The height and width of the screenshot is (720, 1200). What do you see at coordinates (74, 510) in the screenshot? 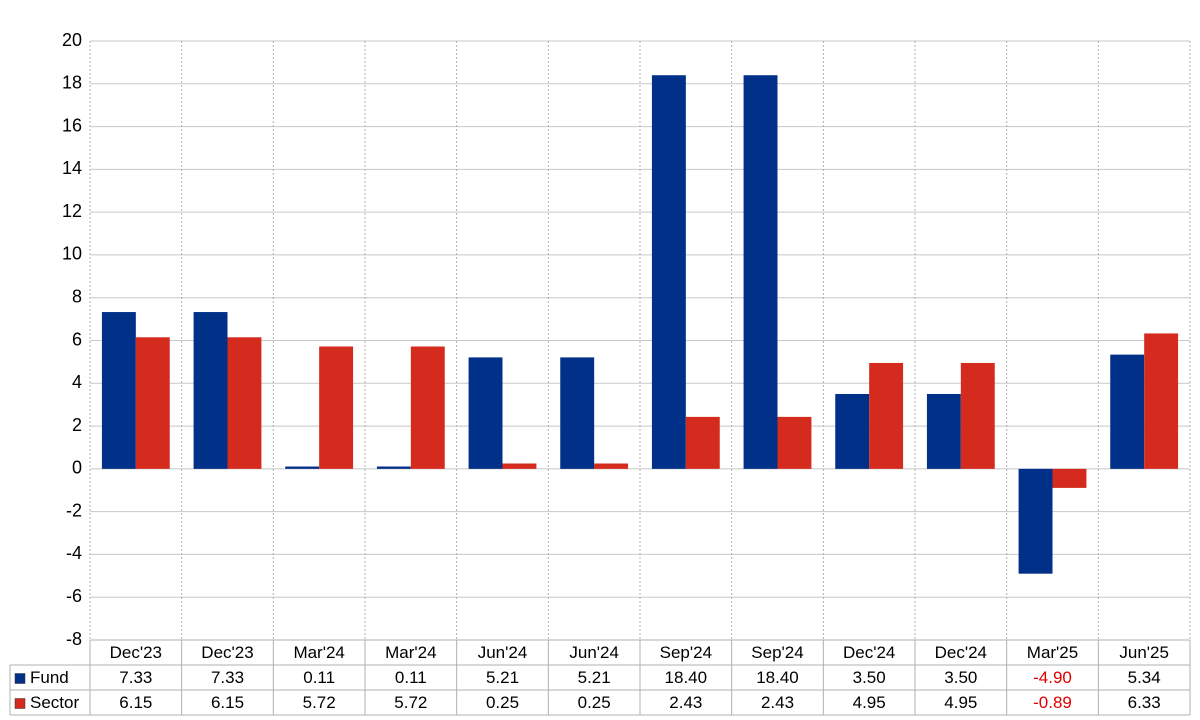
I see `y-tick-label: -2` at bounding box center [74, 510].